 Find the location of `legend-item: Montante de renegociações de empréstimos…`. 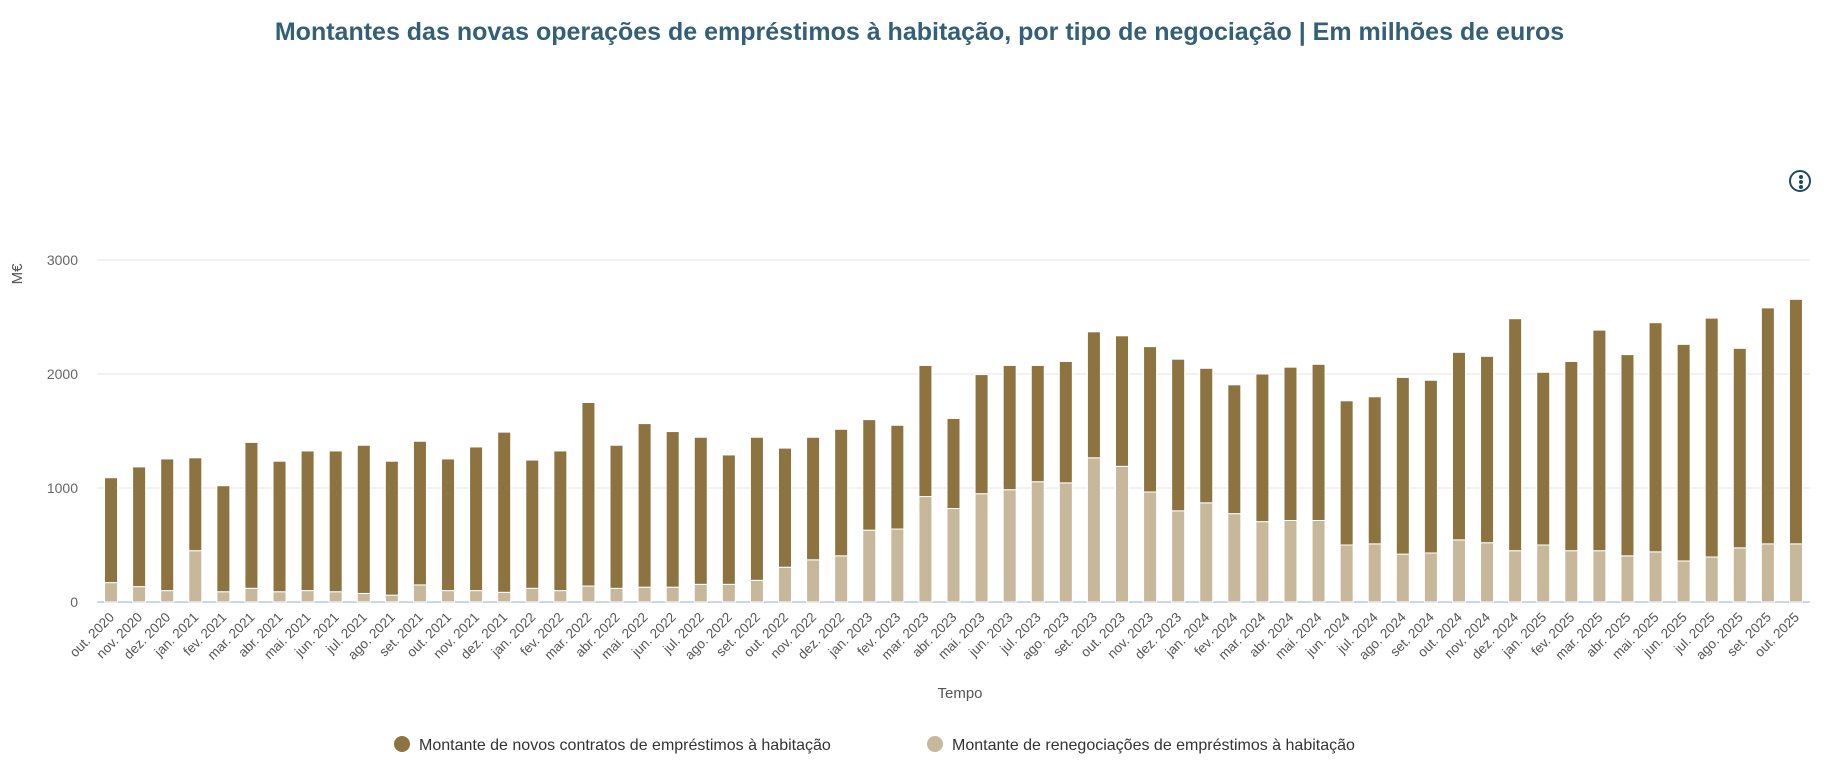

legend-item: Montante de renegociações de empréstimos… is located at coordinates (1141, 745).